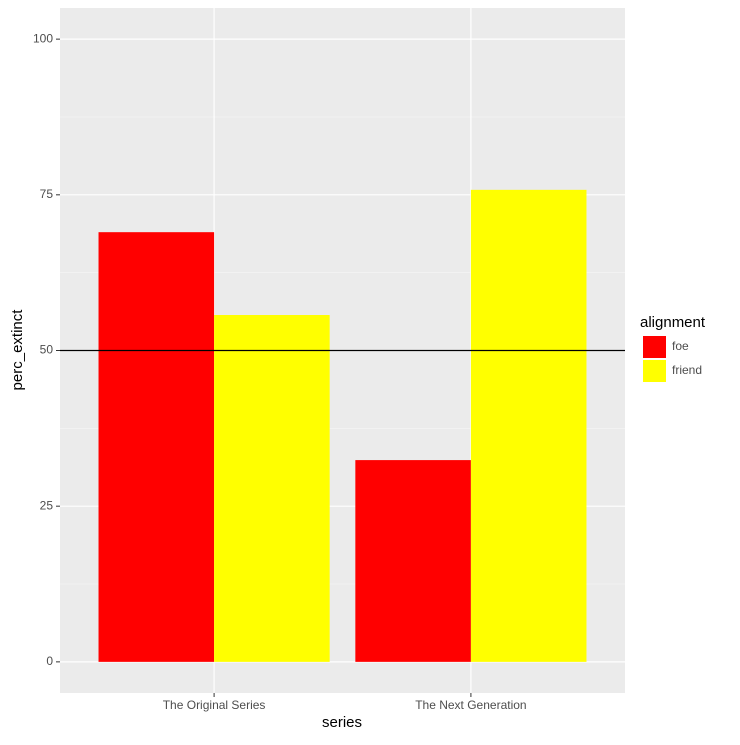 This screenshot has height=745, width=740. I want to click on x-tick-label: The Original Series, so click(214, 705).